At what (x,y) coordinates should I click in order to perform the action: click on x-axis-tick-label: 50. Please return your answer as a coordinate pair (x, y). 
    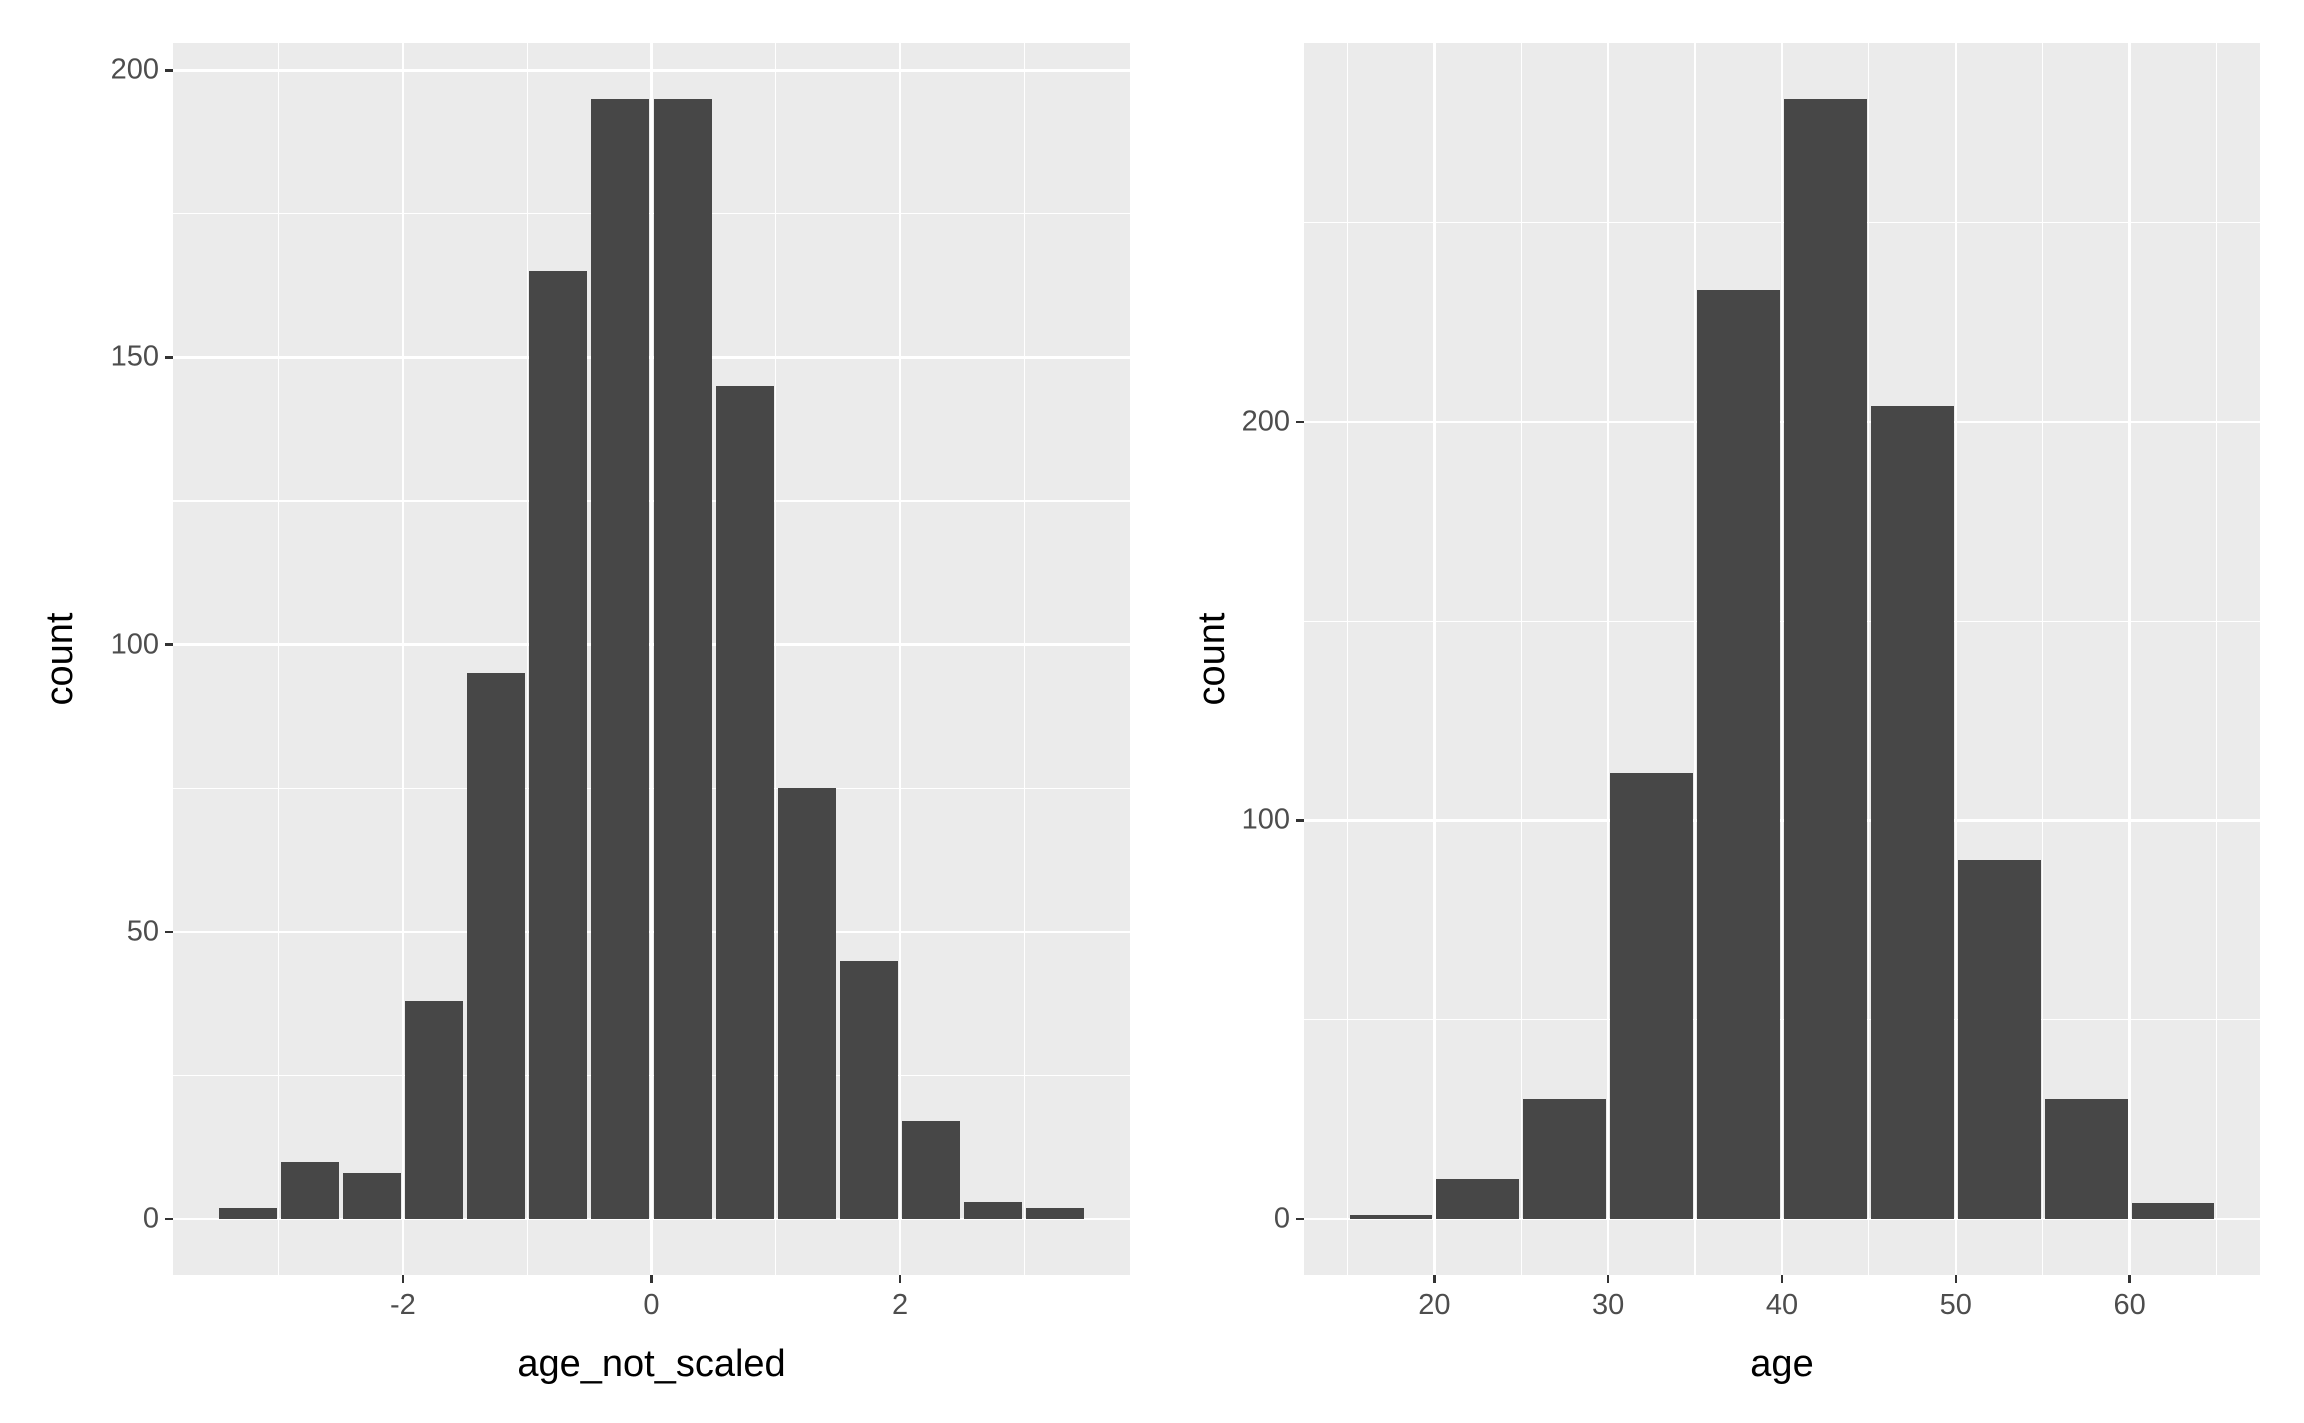
    Looking at the image, I should click on (1955, 1305).